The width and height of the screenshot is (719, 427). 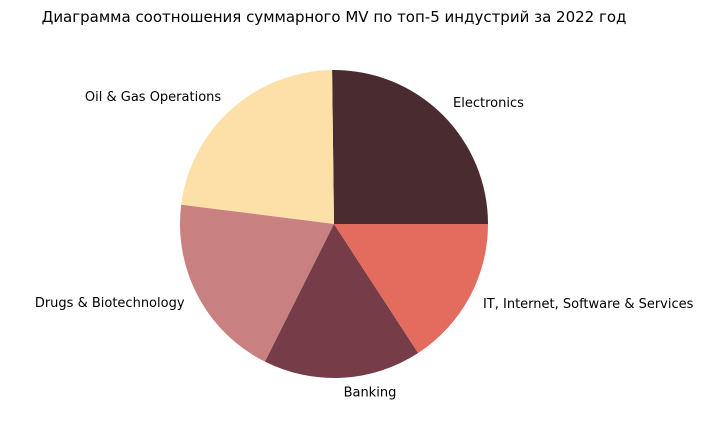 I want to click on pie-slice-oil-gas-operations, so click(x=257, y=147).